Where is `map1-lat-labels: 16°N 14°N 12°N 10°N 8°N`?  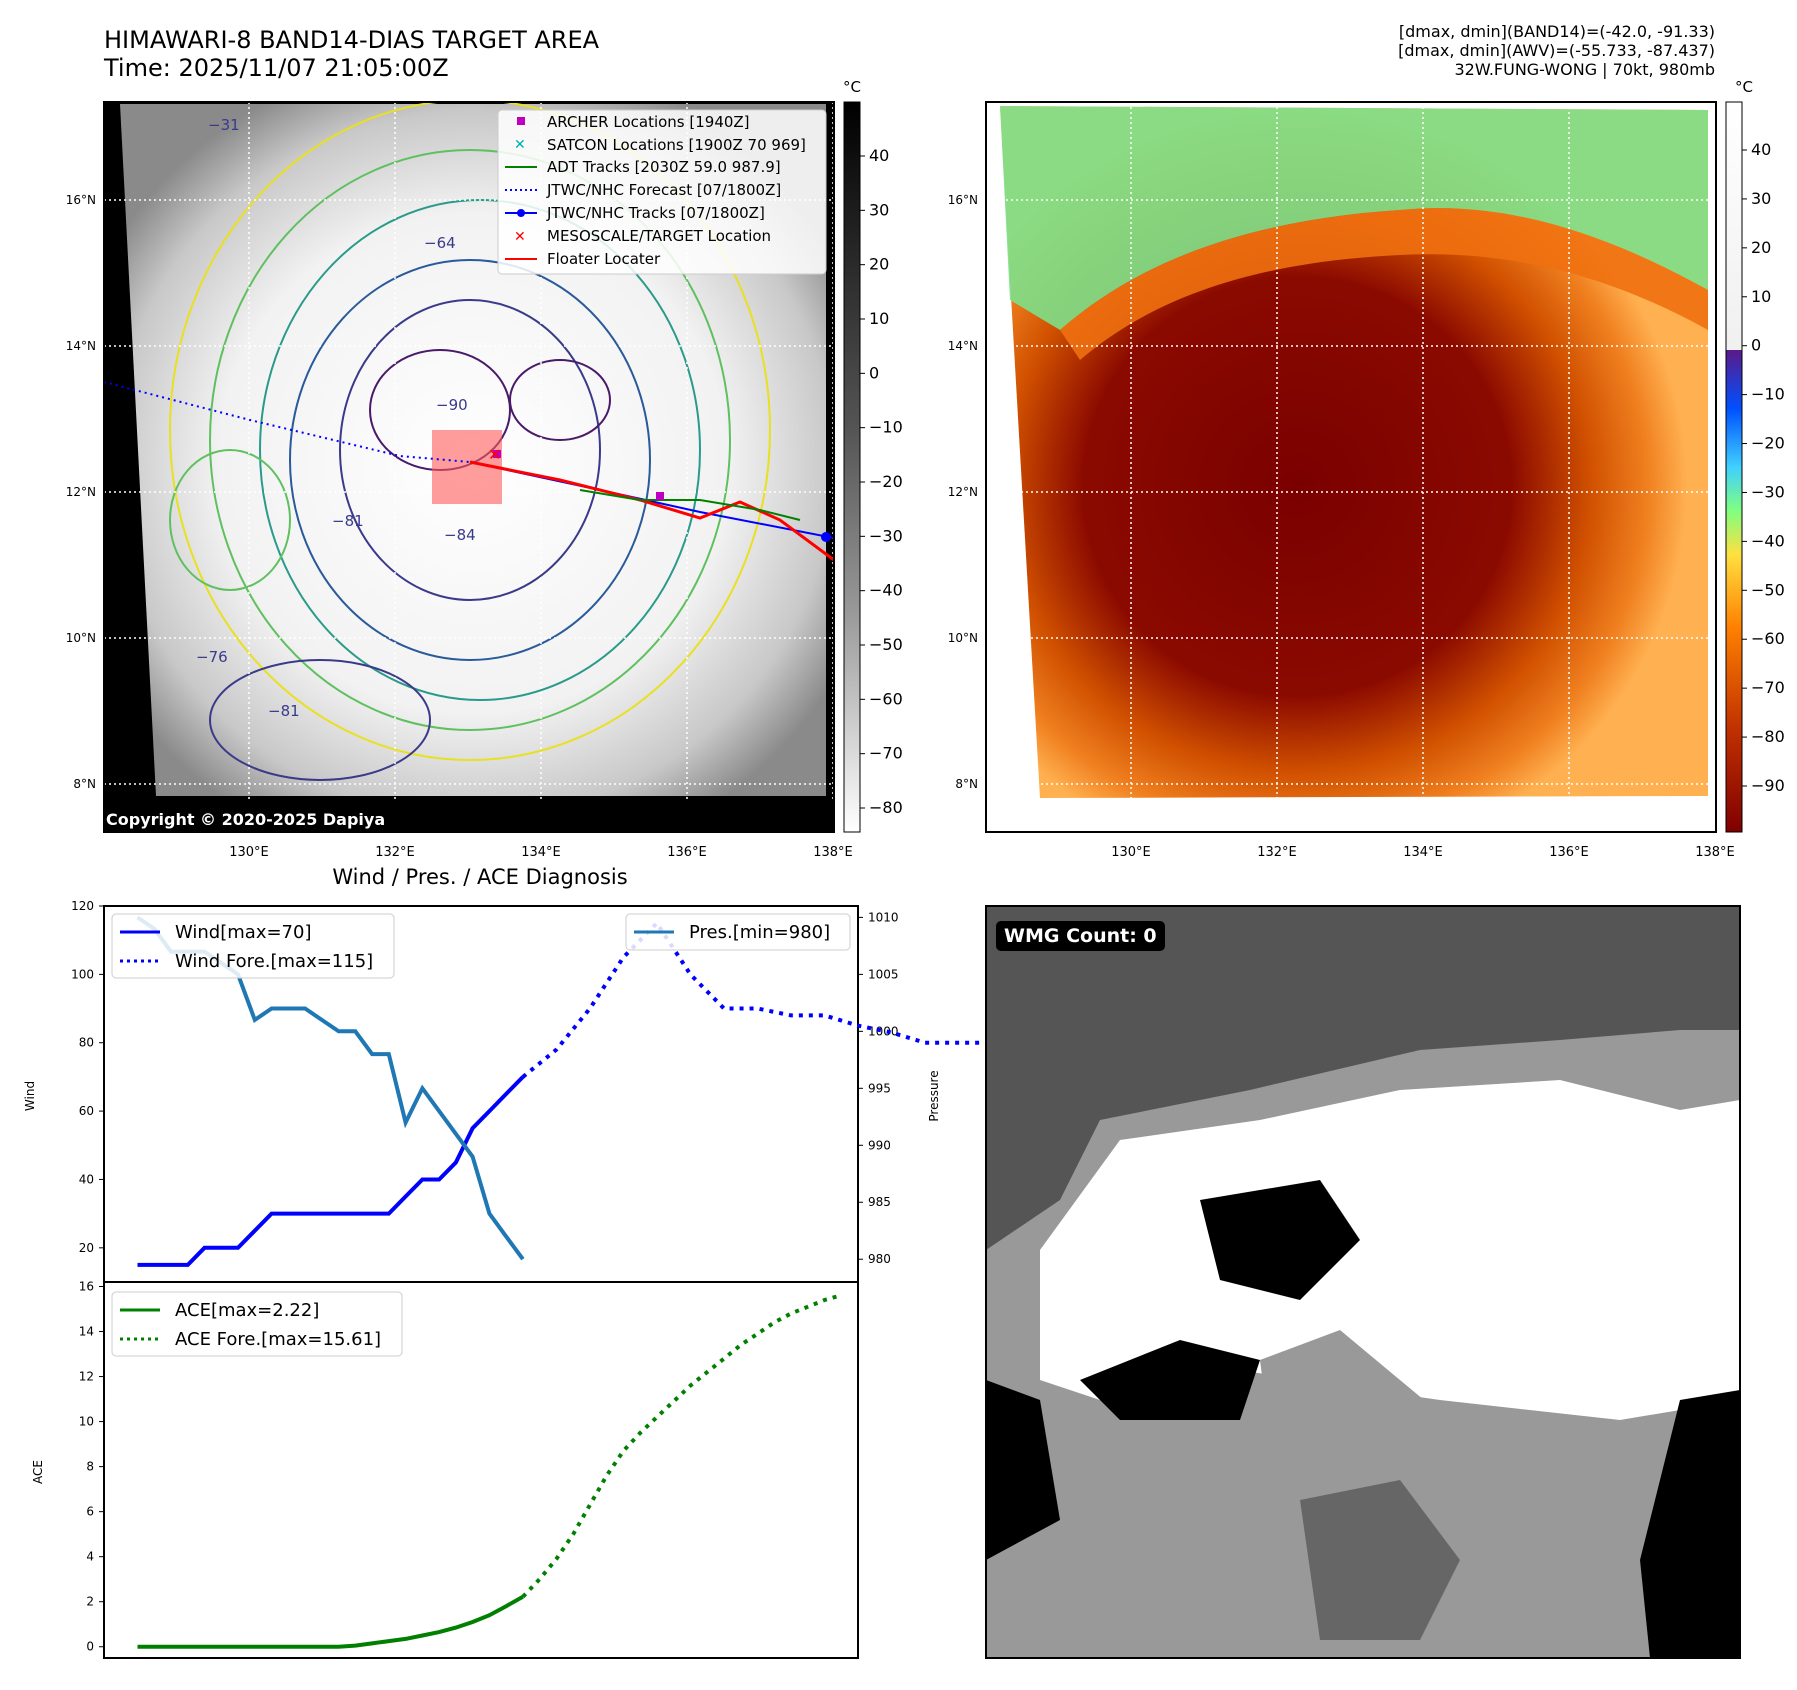 map1-lat-labels: 16°N 14°N 12°N 10°N 8°N is located at coordinates (81, 492).